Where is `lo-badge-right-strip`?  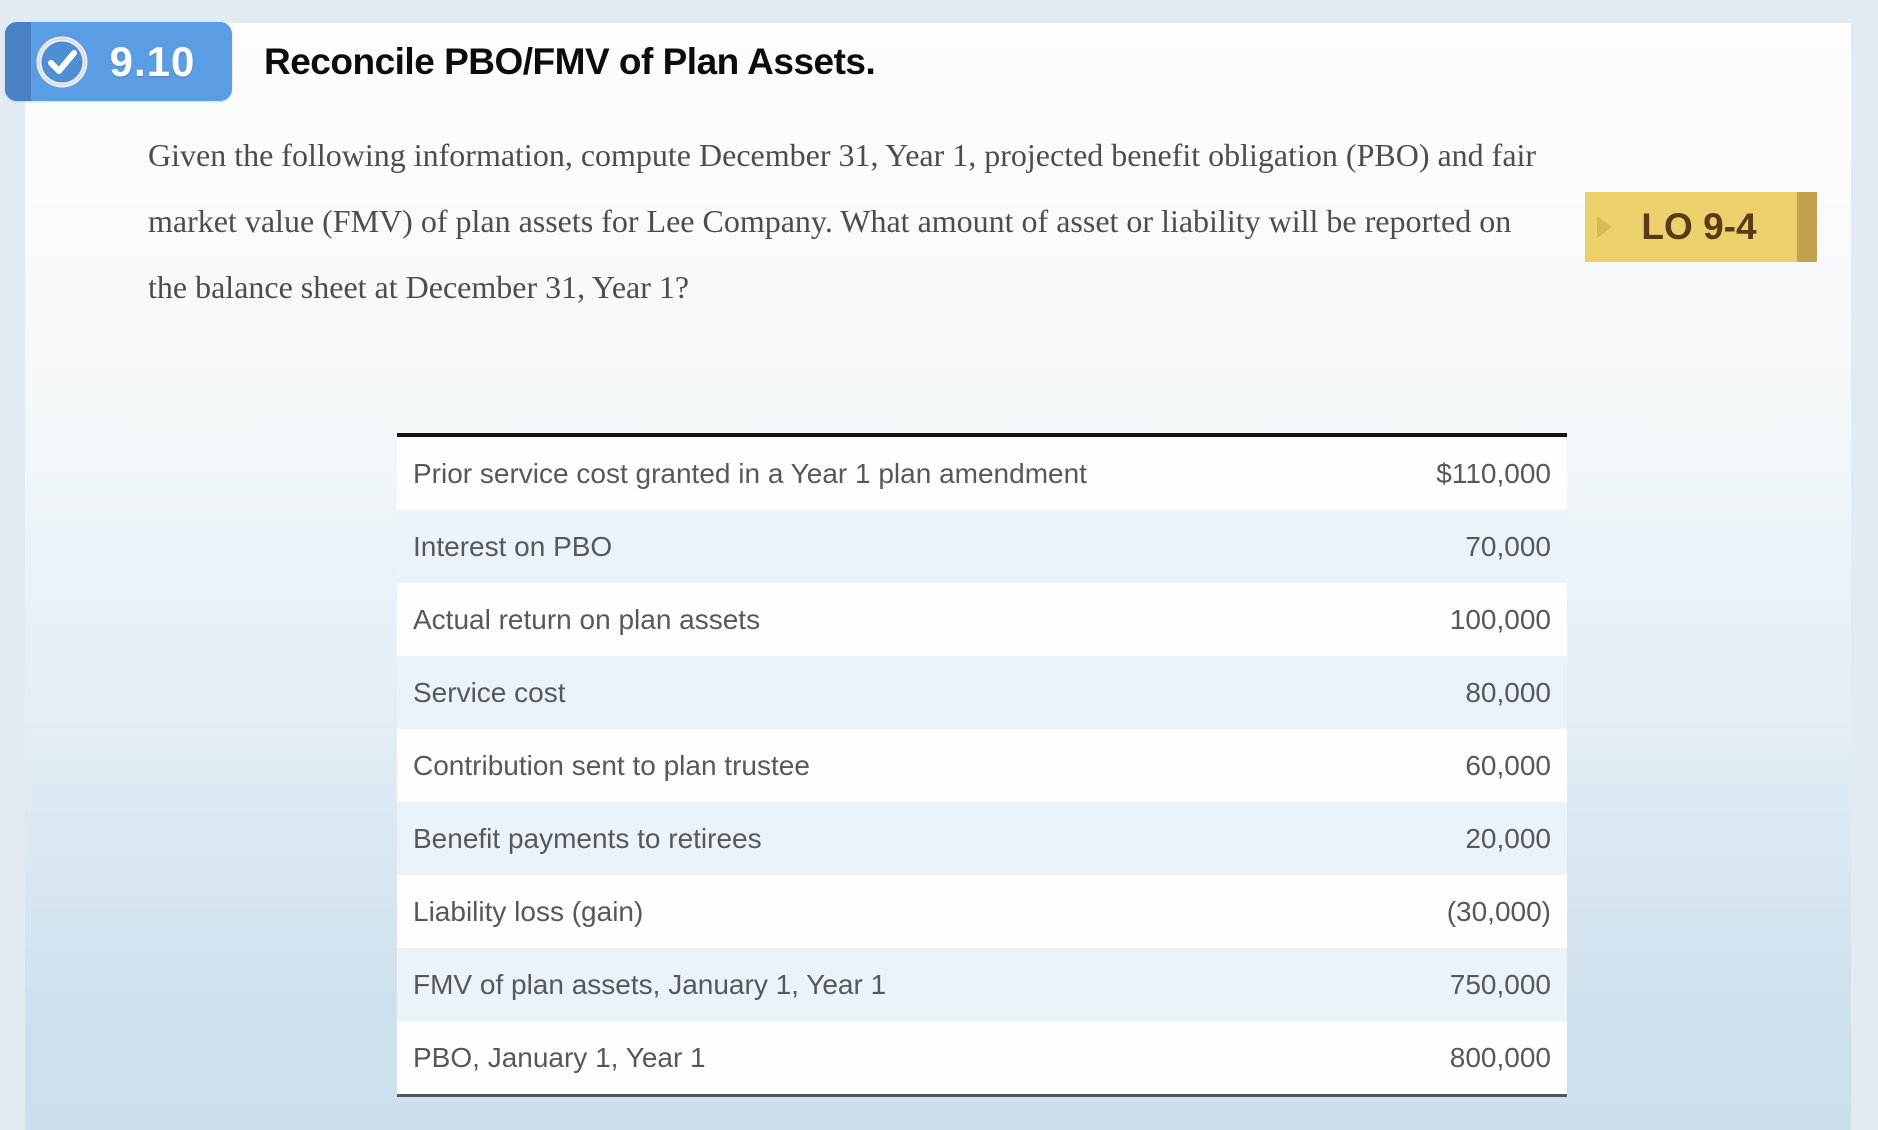
lo-badge-right-strip is located at coordinates (1807, 227).